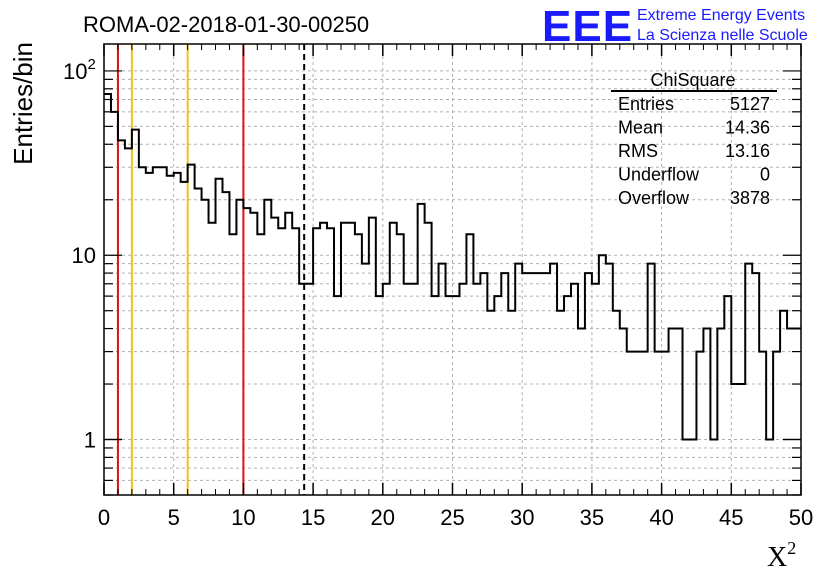 The width and height of the screenshot is (836, 572). I want to click on stats-value: 0, so click(765, 175).